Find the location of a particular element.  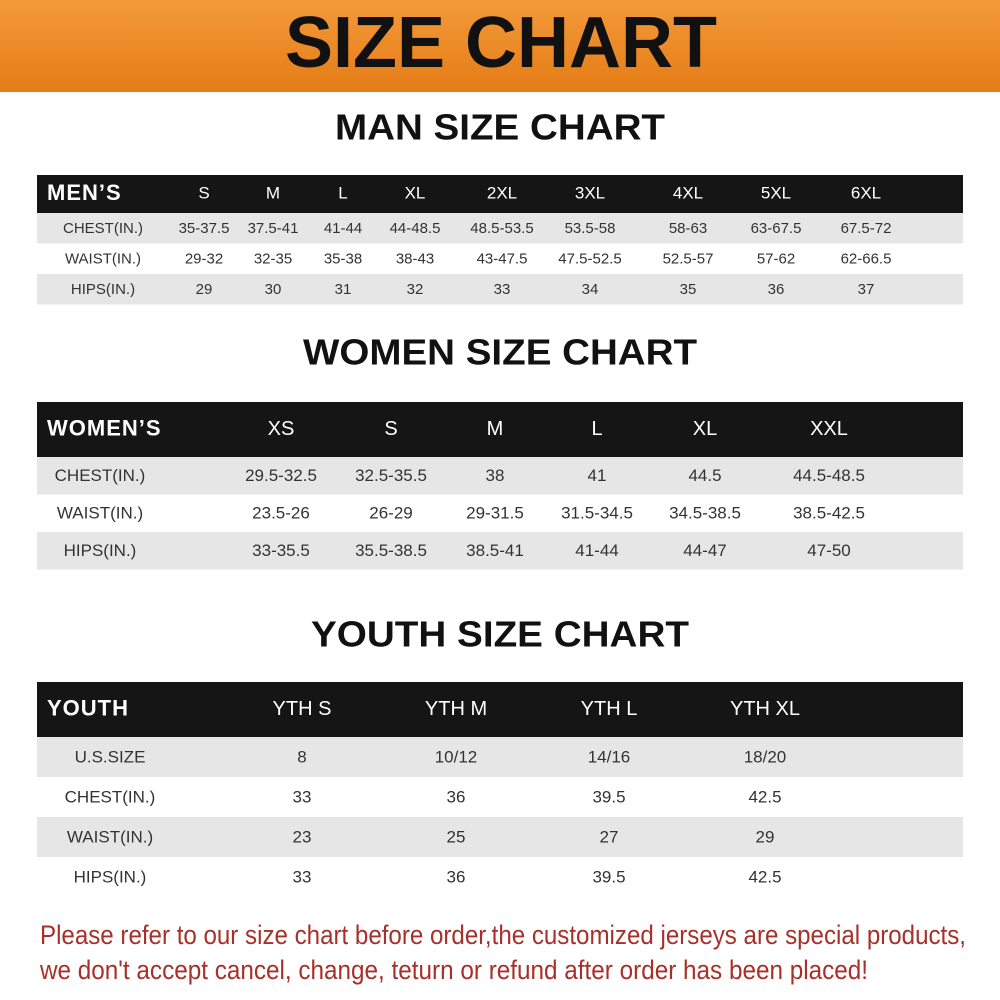

table-cell: 34 is located at coordinates (590, 289).